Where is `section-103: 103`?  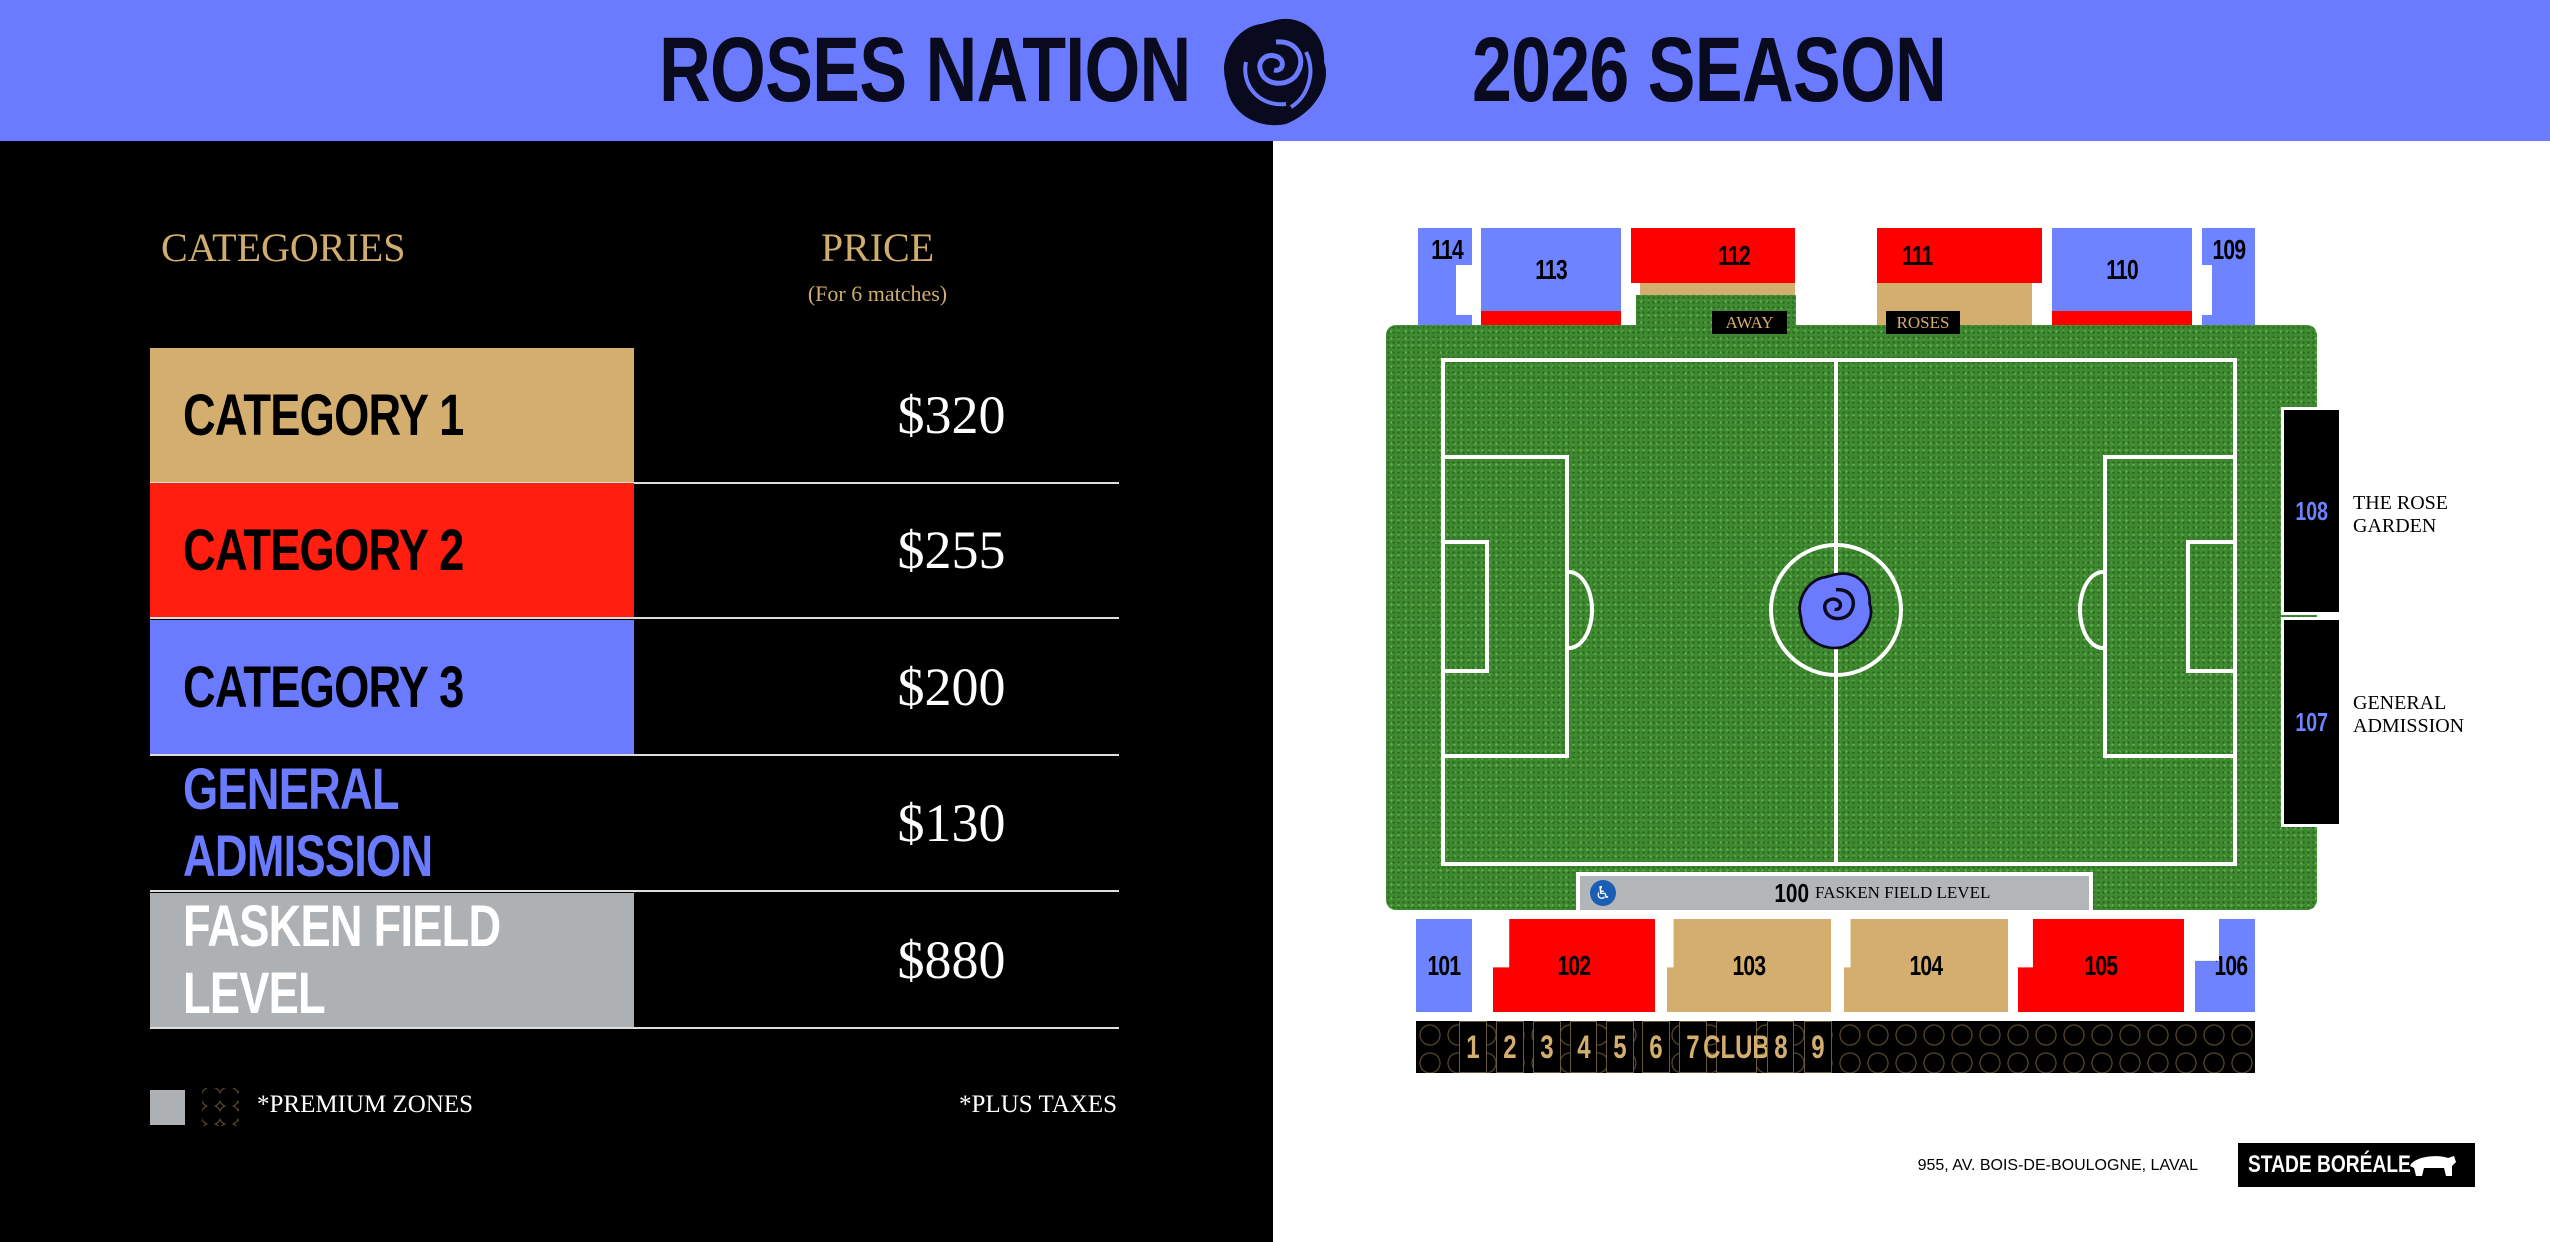
section-103: 103 is located at coordinates (1749, 965).